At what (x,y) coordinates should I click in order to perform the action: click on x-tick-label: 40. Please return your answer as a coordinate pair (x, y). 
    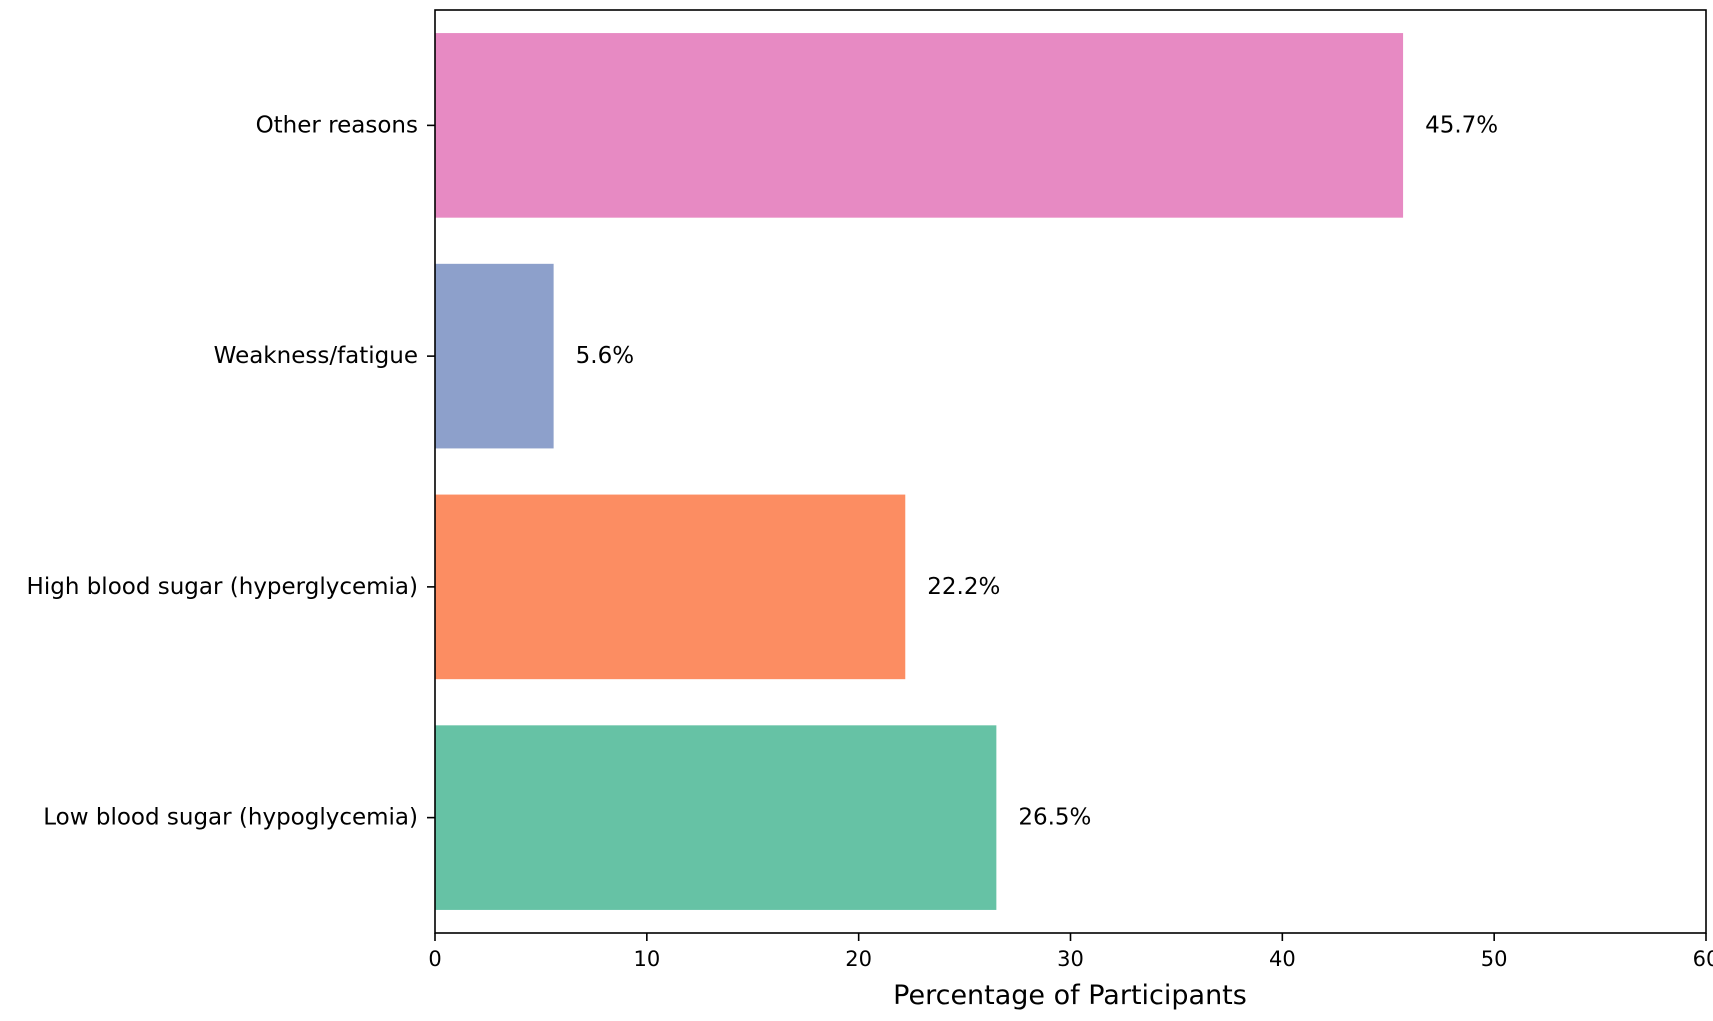
    Looking at the image, I should click on (1282, 959).